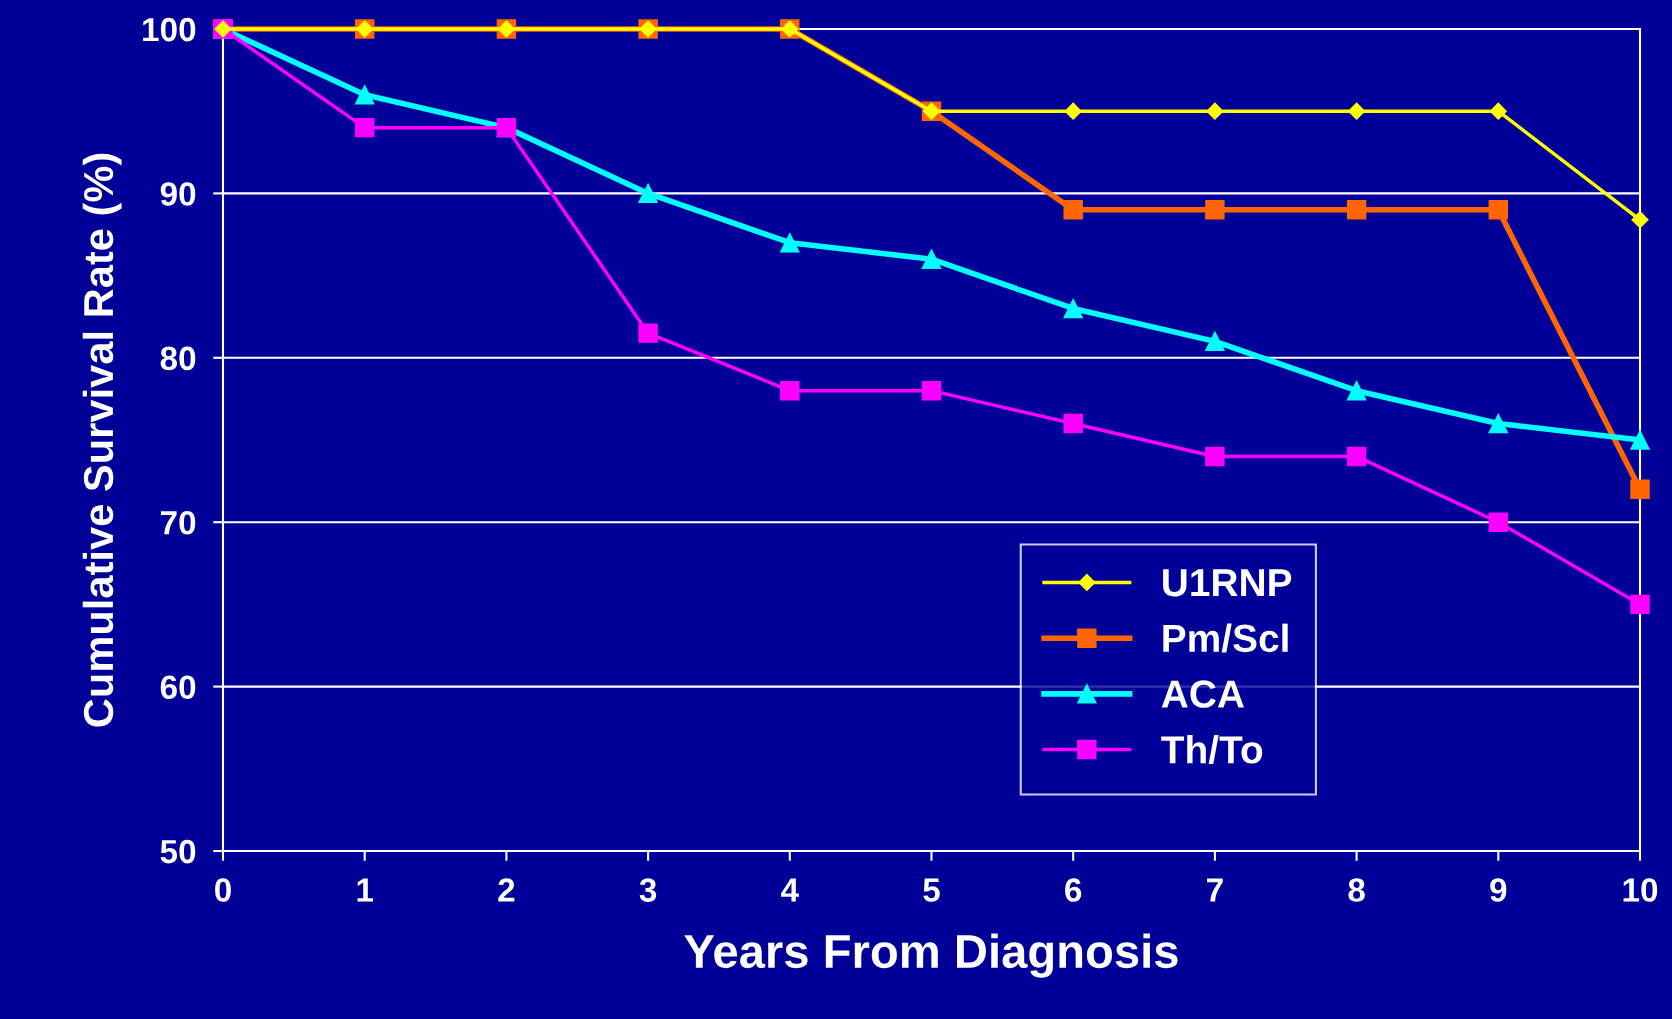  I want to click on x-tick-label: 10, so click(1640, 890).